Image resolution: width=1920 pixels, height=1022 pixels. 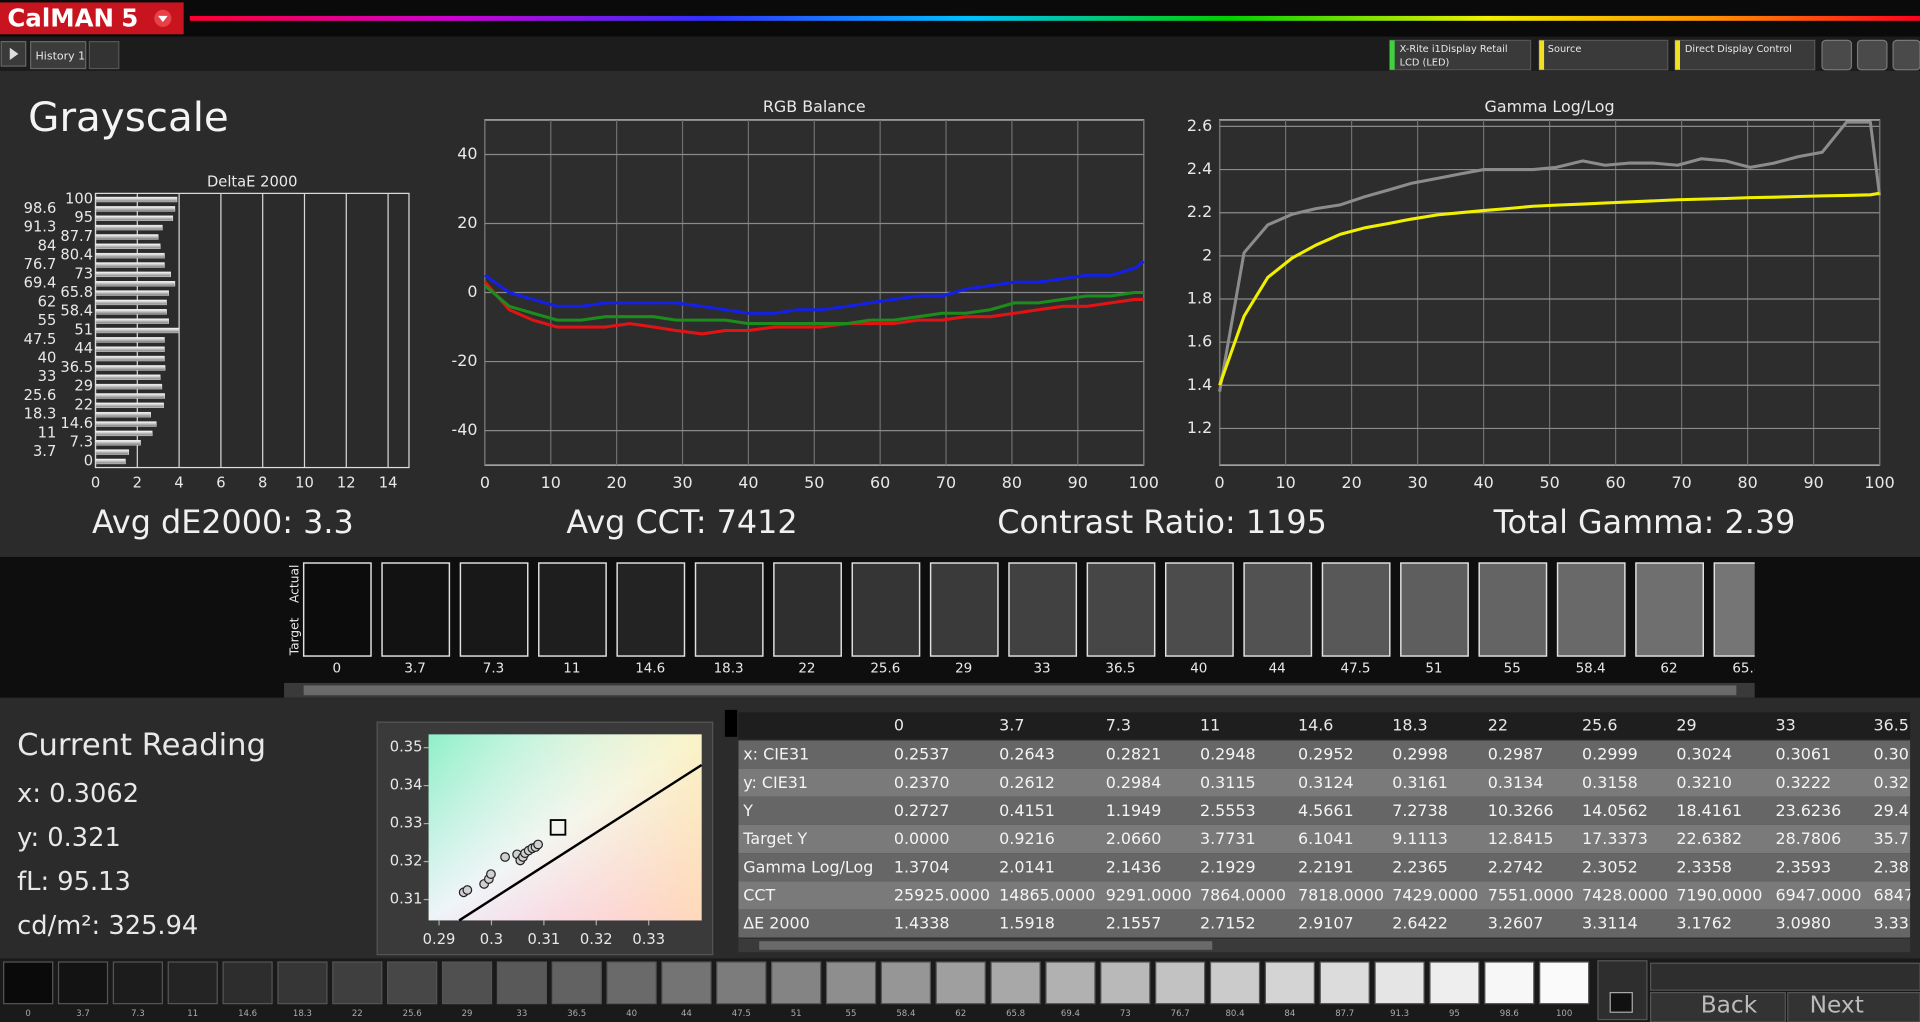 What do you see at coordinates (1498, 724) in the screenshot?
I see `column-header: 22` at bounding box center [1498, 724].